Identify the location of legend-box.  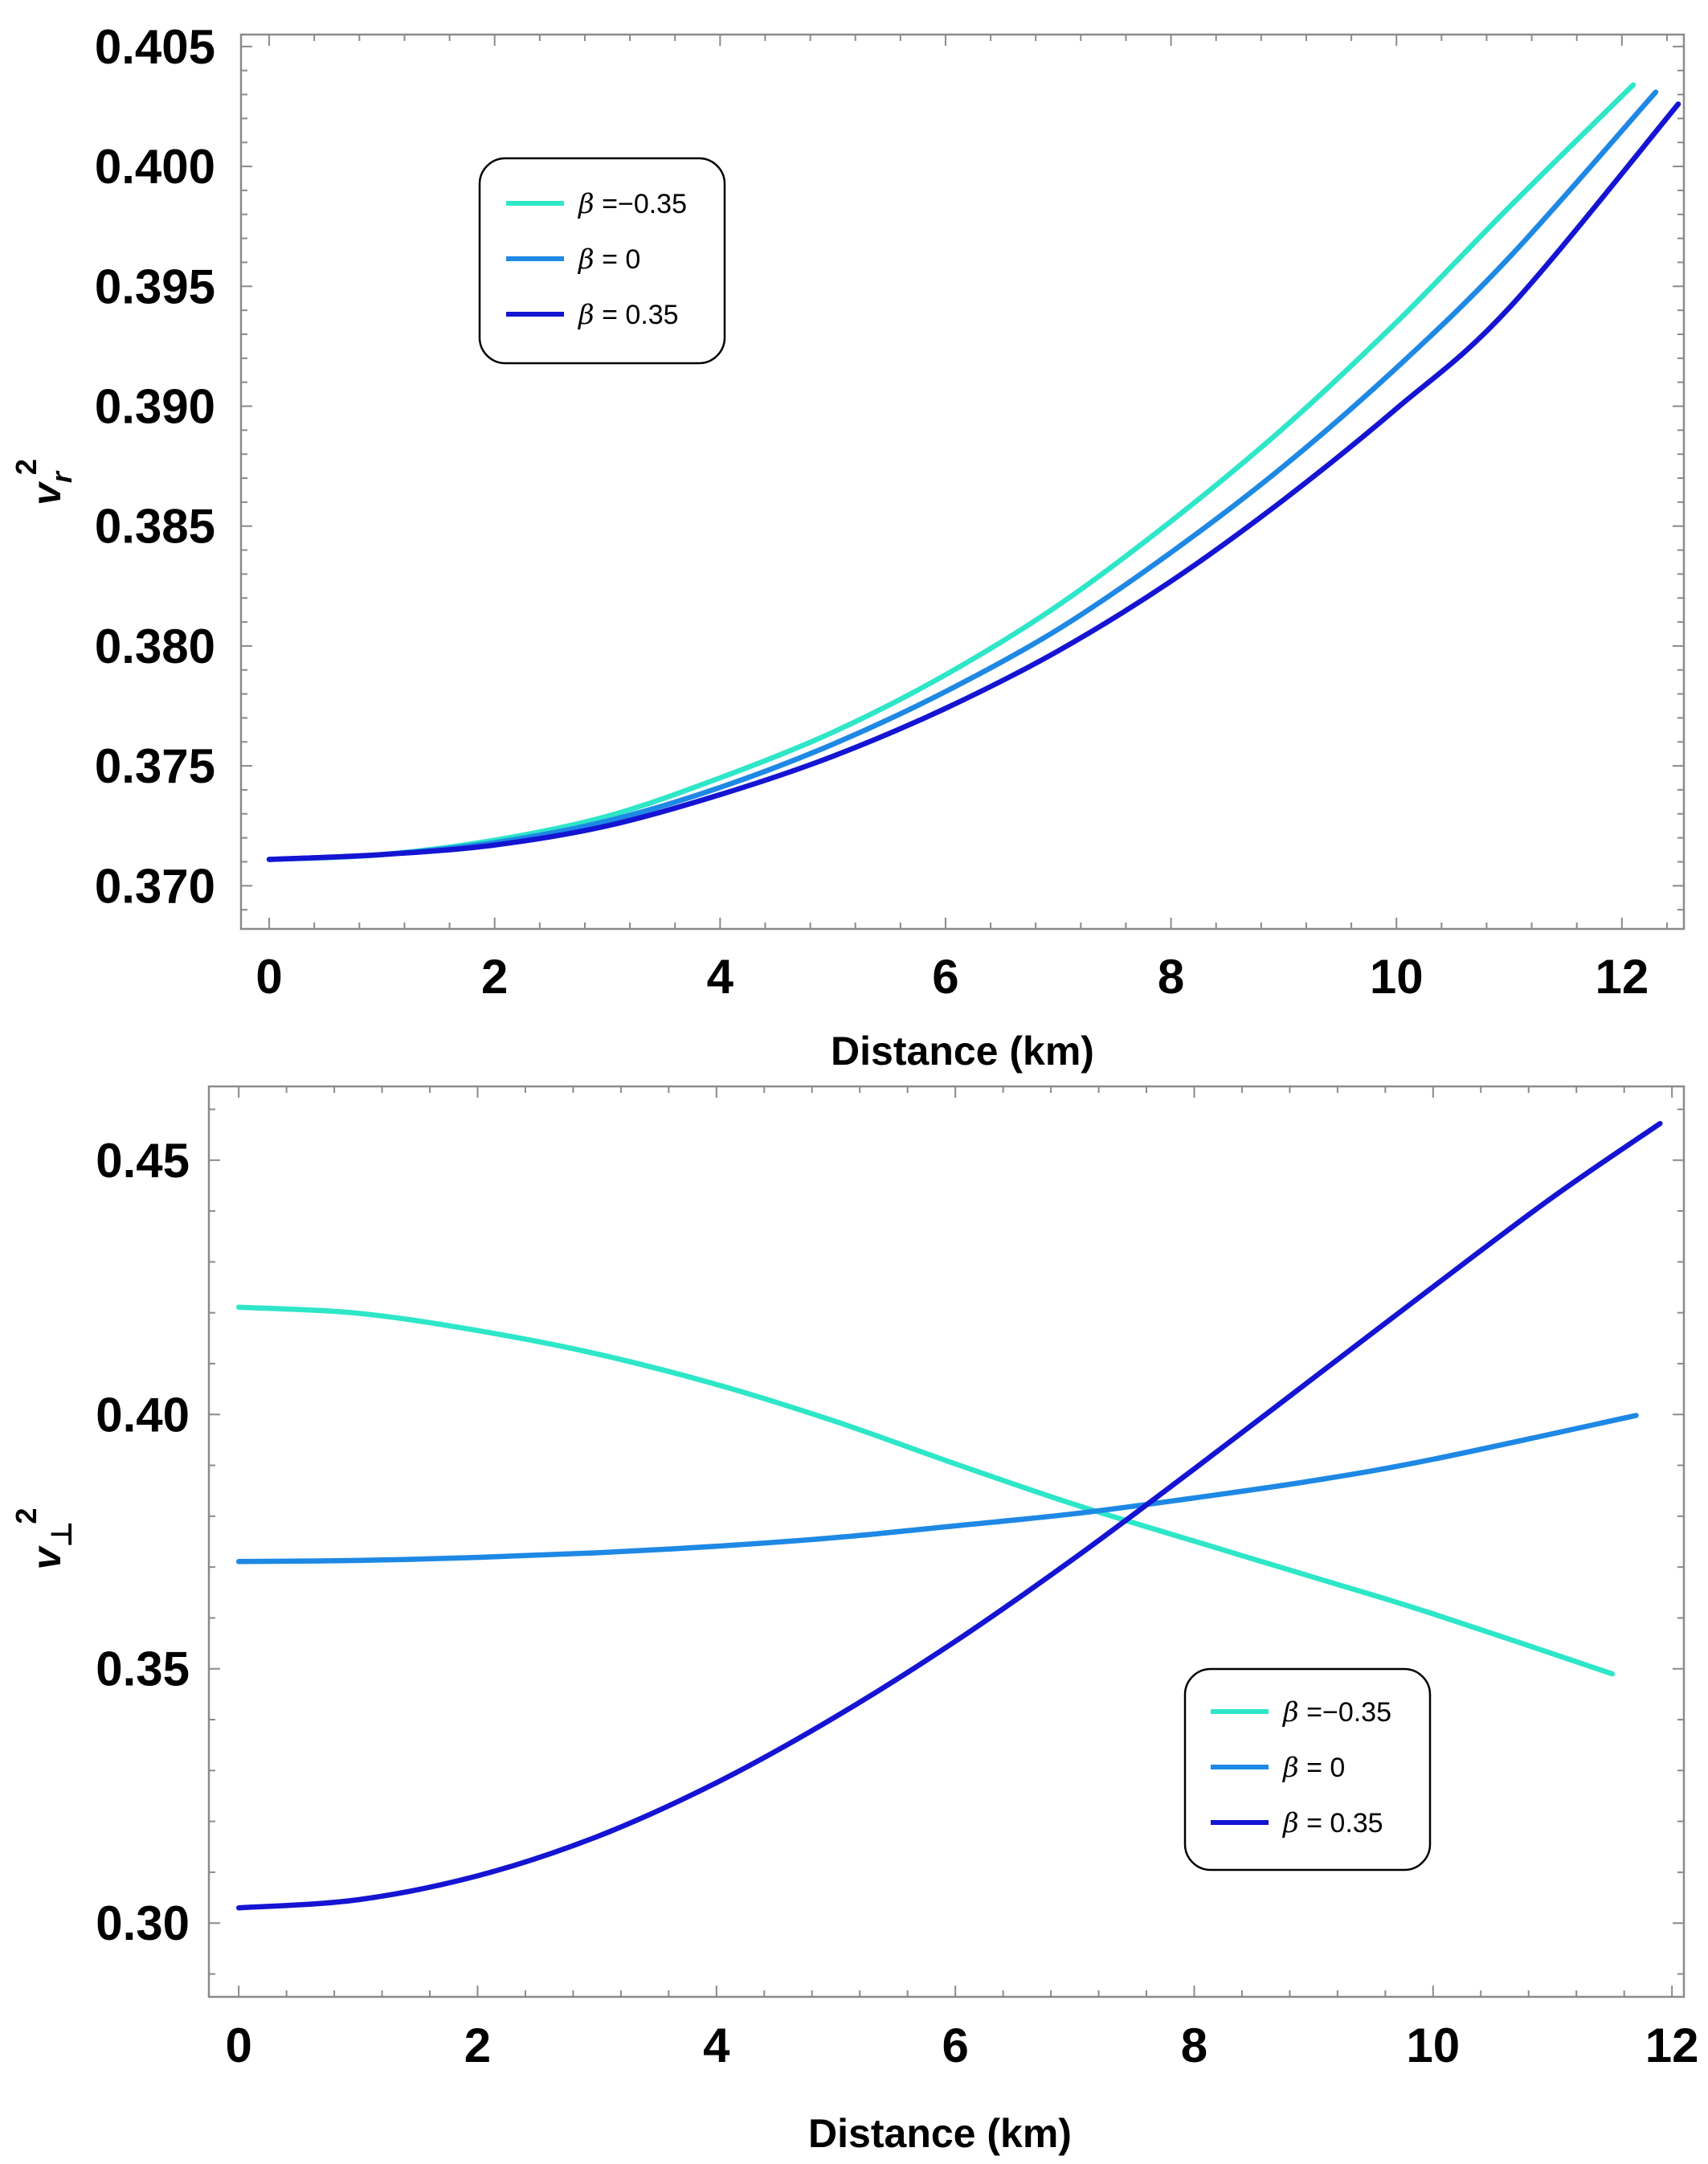
(1307, 1769).